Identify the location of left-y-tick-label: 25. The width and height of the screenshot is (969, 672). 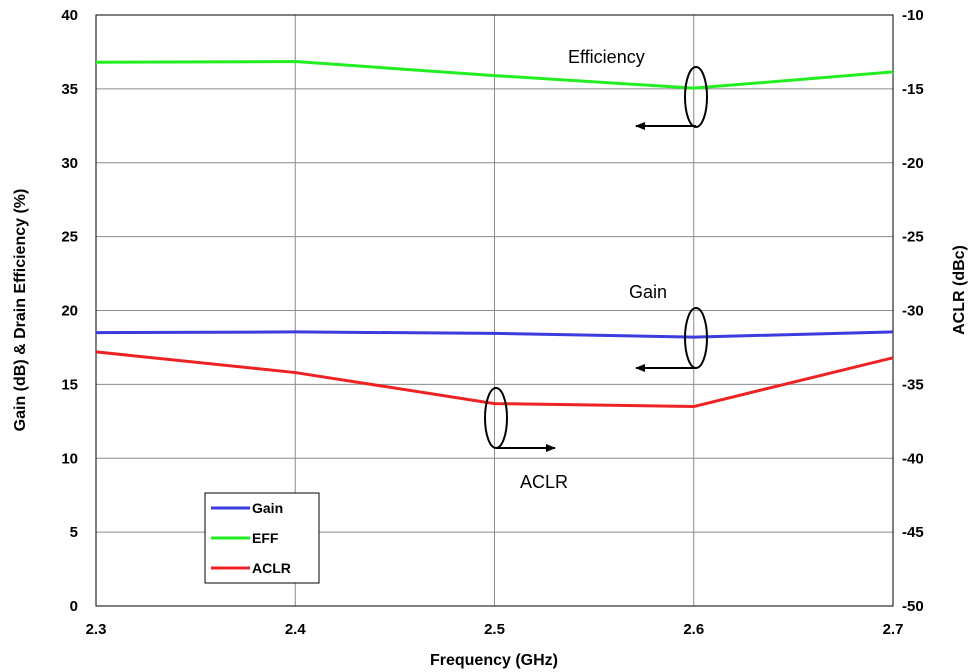
(69, 237).